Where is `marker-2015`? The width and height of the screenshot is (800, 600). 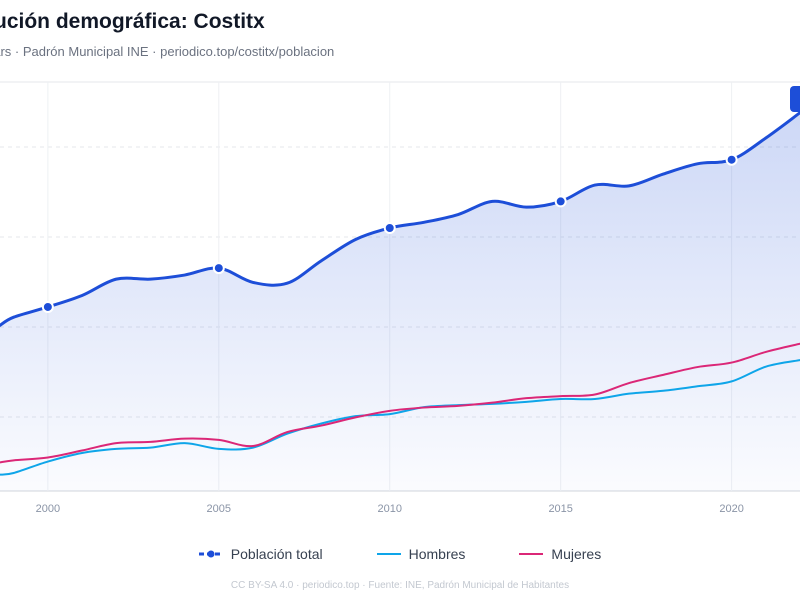 marker-2015 is located at coordinates (560, 201).